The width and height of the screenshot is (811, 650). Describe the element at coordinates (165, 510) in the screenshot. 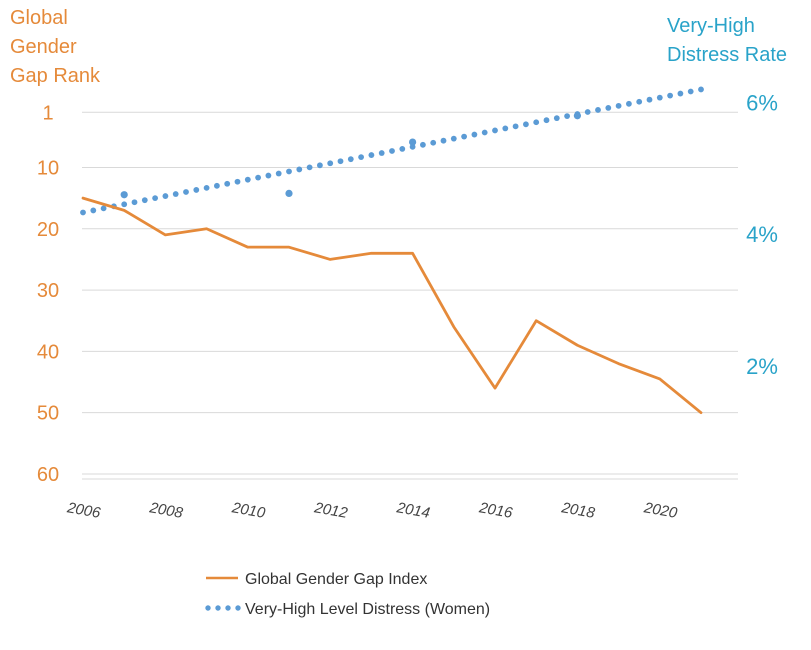

I see `x-tick-label: 2008` at that location.